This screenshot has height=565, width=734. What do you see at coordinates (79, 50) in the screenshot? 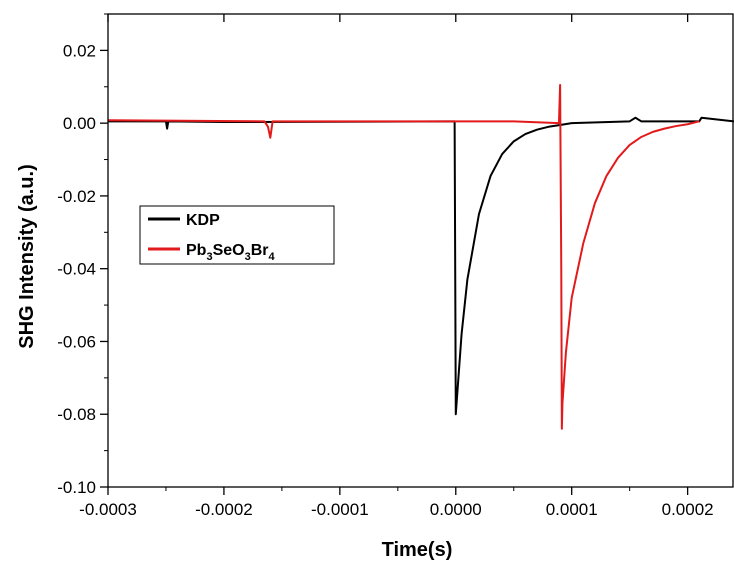
I see `y-tick-label: 0.02` at bounding box center [79, 50].